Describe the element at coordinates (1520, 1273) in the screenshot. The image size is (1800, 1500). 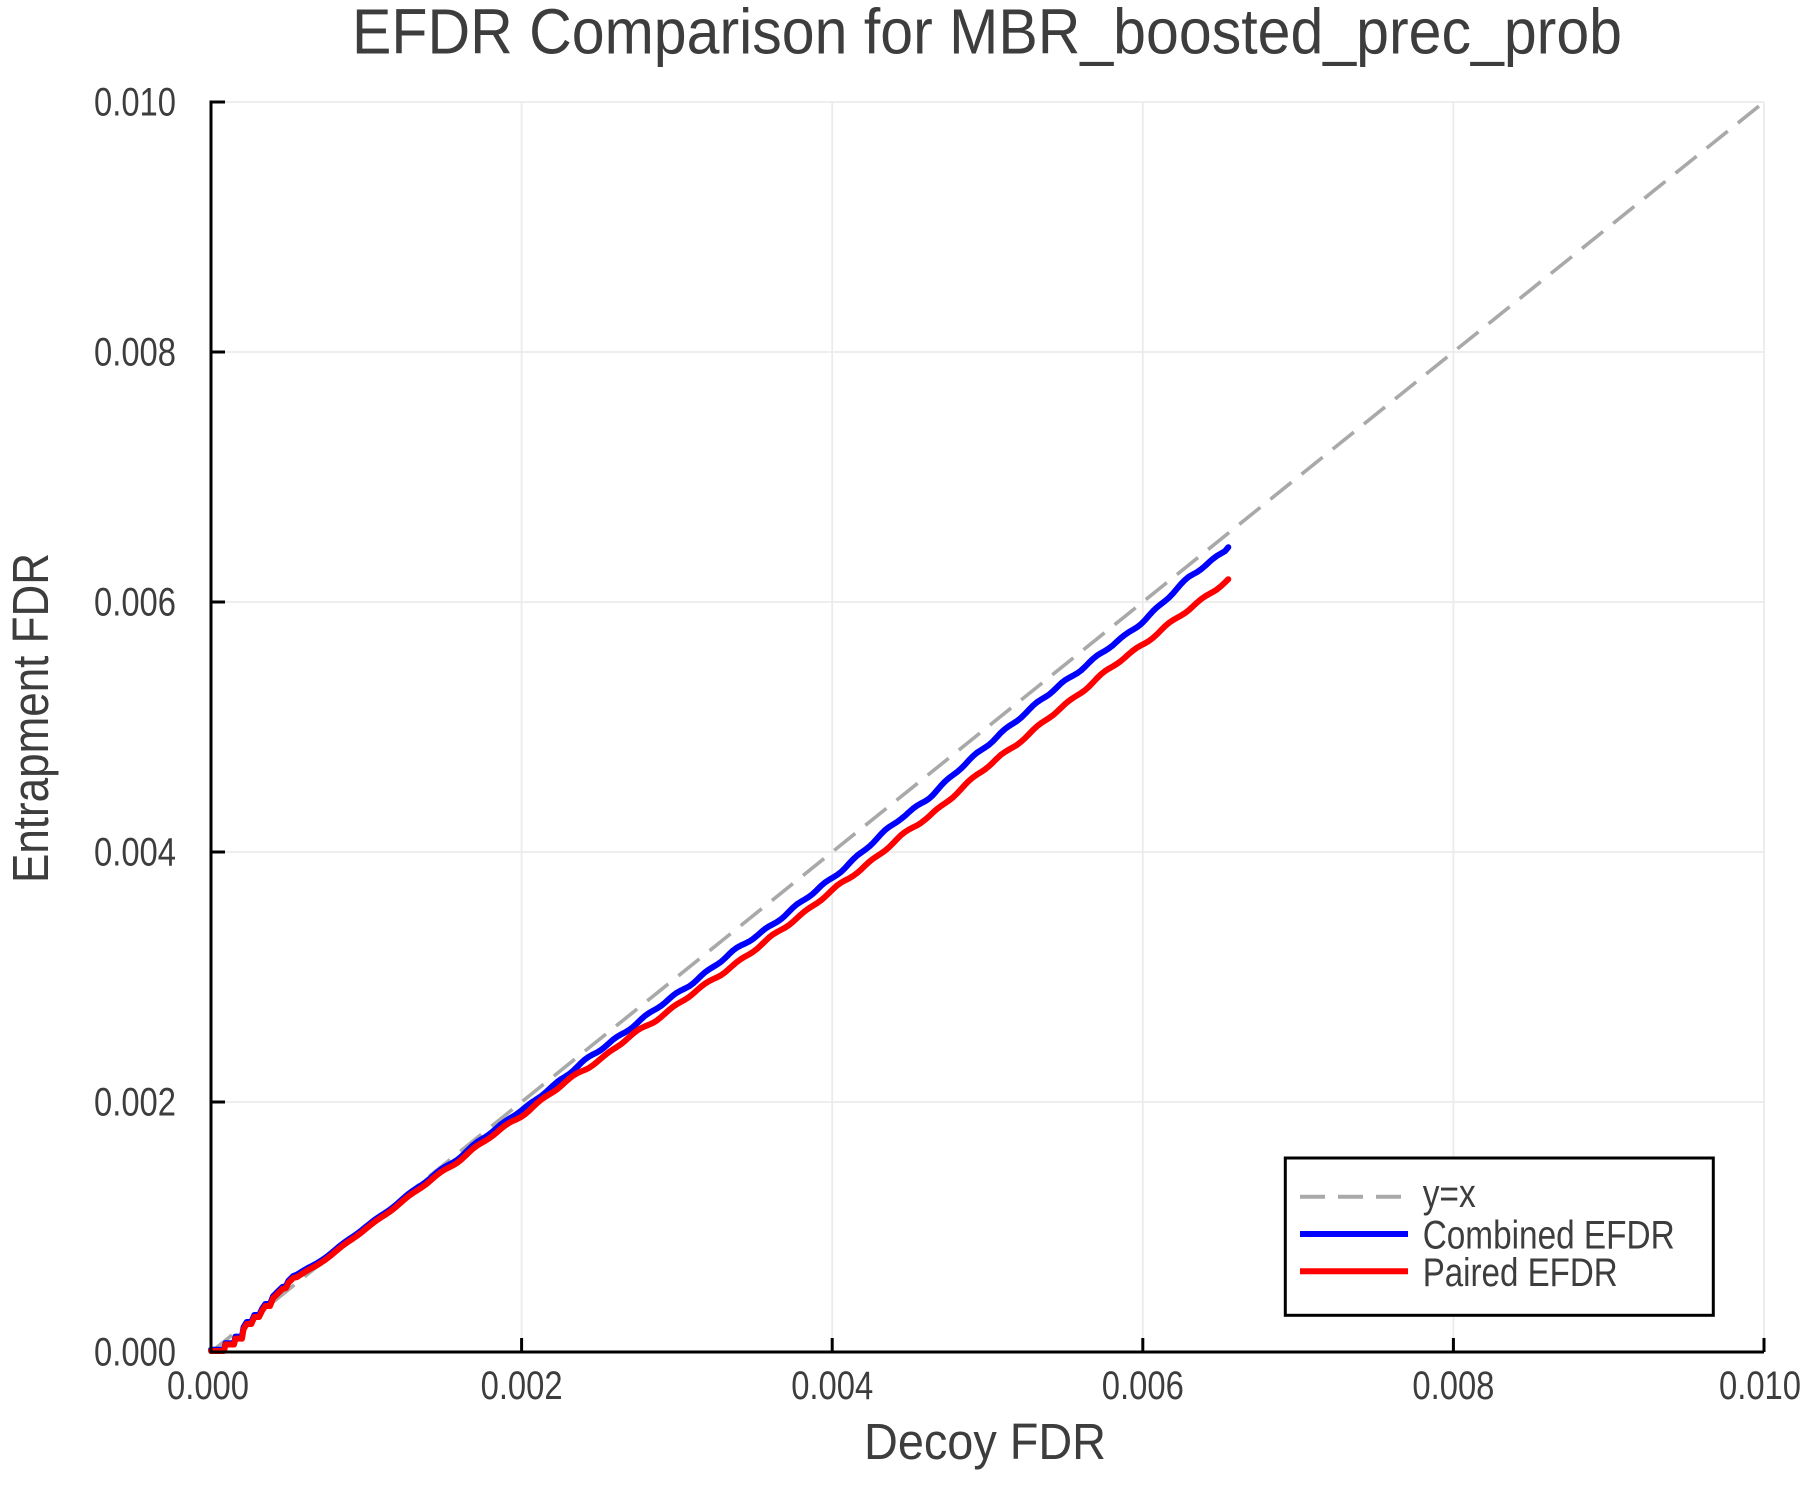
I see `svg-text: Paired EFDR` at that location.